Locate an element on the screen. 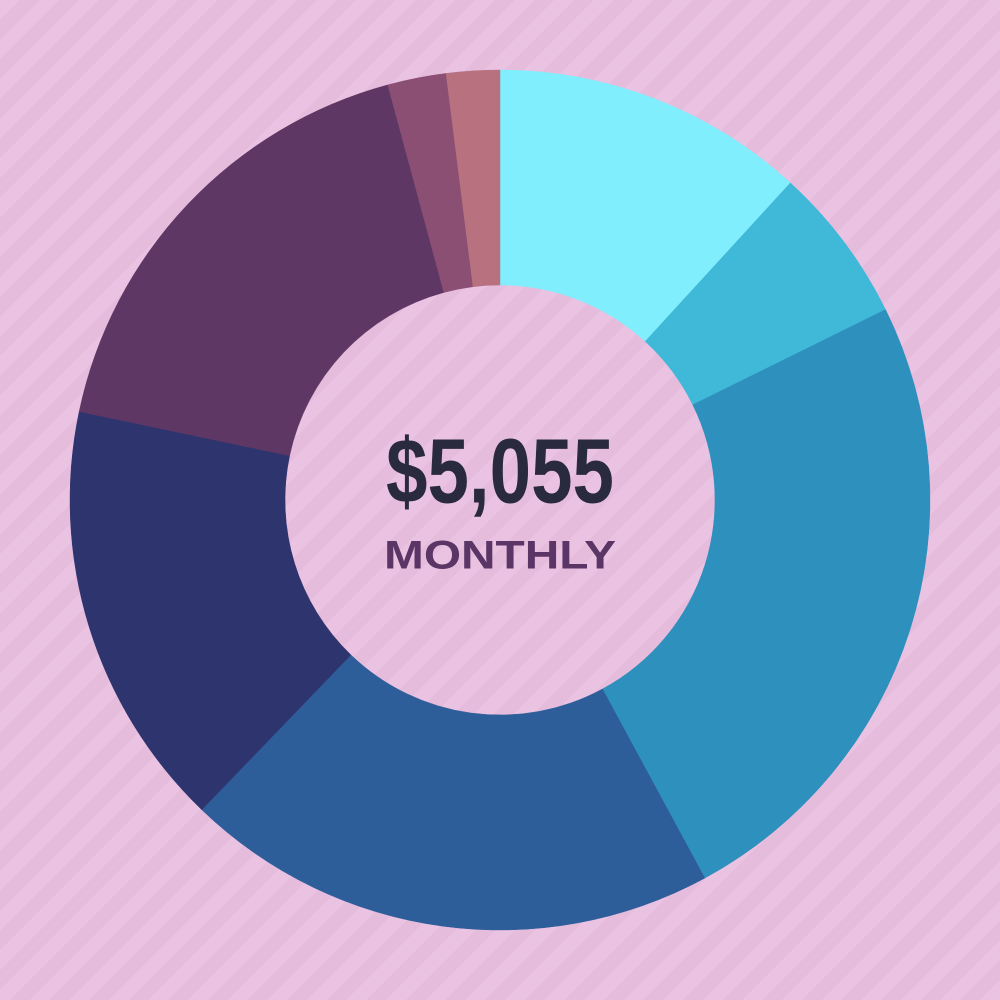 The width and height of the screenshot is (1000, 1000). center-label: $5,055 is located at coordinates (500, 471).